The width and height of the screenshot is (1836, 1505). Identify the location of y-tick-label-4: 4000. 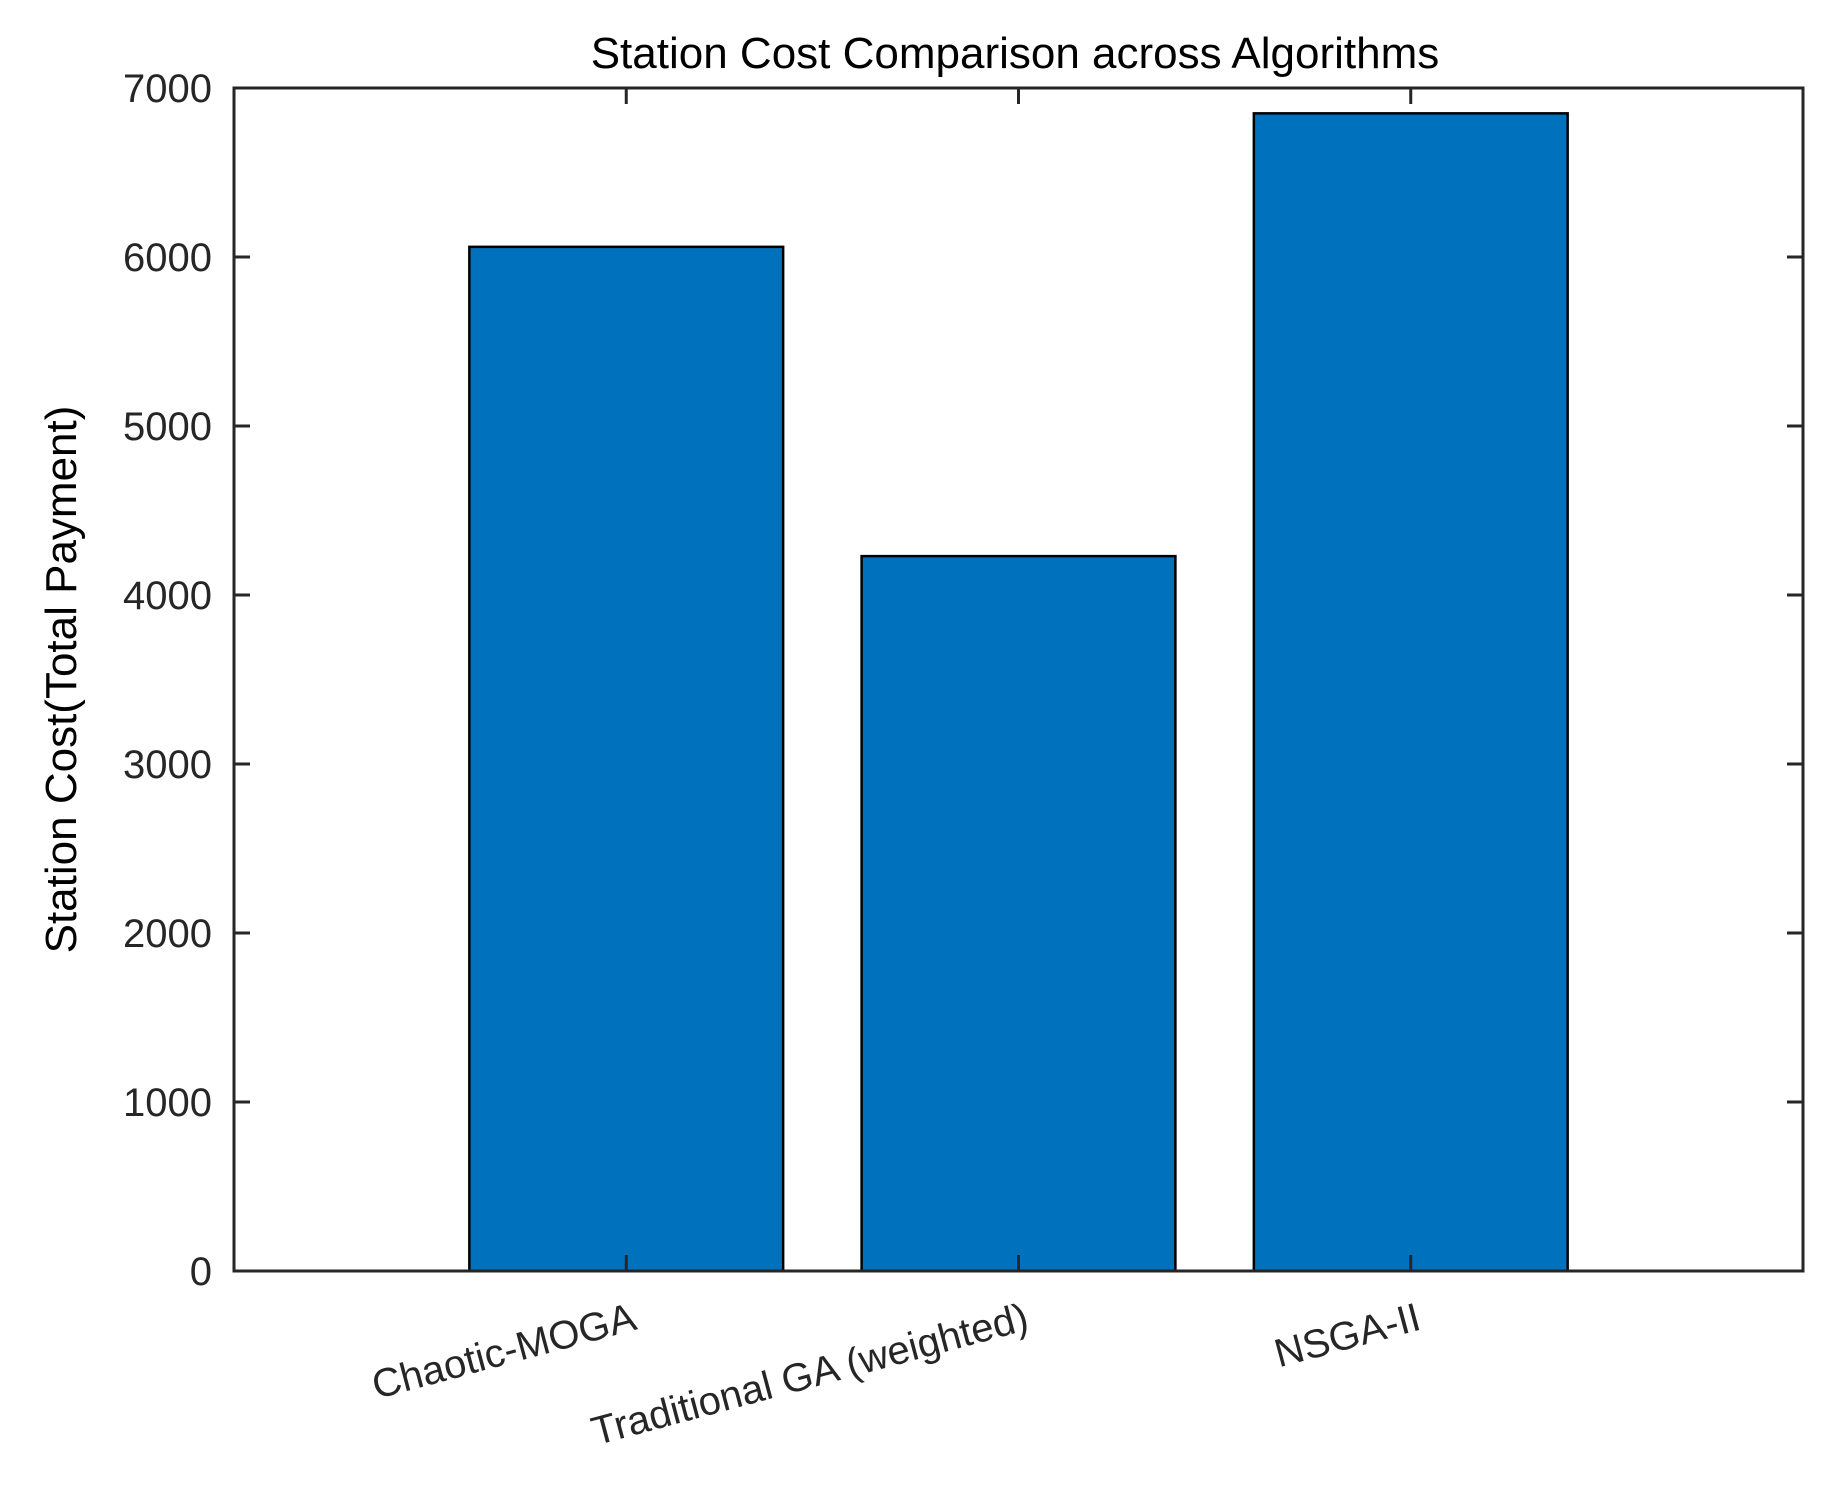
(167, 596).